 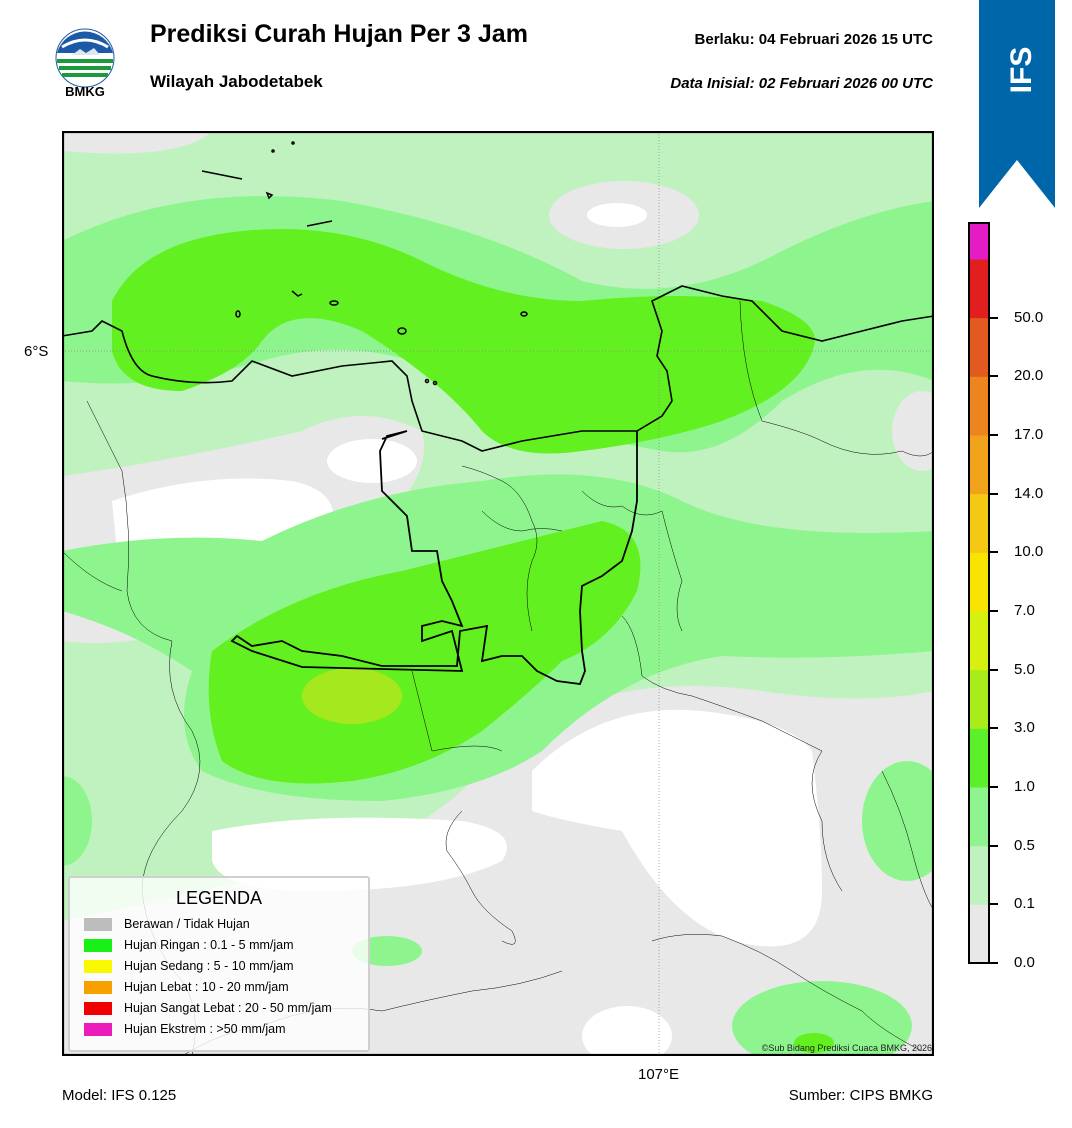 What do you see at coordinates (1024, 845) in the screenshot?
I see `colorbar-label: 0.5` at bounding box center [1024, 845].